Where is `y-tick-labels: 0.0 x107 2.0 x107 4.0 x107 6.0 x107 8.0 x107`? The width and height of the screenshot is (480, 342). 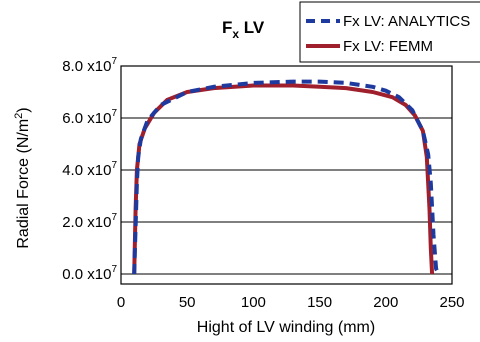 y-tick-labels: 0.0 x107 2.0 x107 4.0 x107 6.0 x107 8.0 x107 is located at coordinates (89, 169).